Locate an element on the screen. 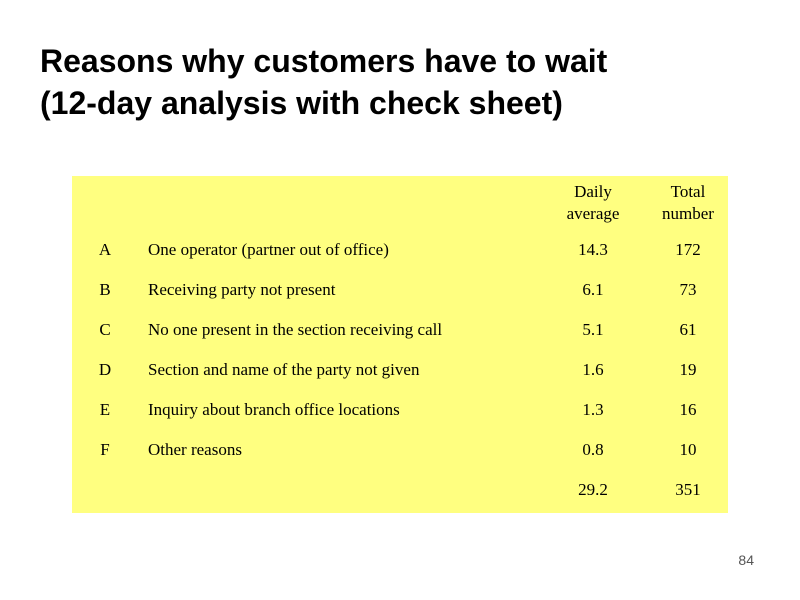 This screenshot has width=800, height=600. row-total-number: 19 is located at coordinates (688, 369).